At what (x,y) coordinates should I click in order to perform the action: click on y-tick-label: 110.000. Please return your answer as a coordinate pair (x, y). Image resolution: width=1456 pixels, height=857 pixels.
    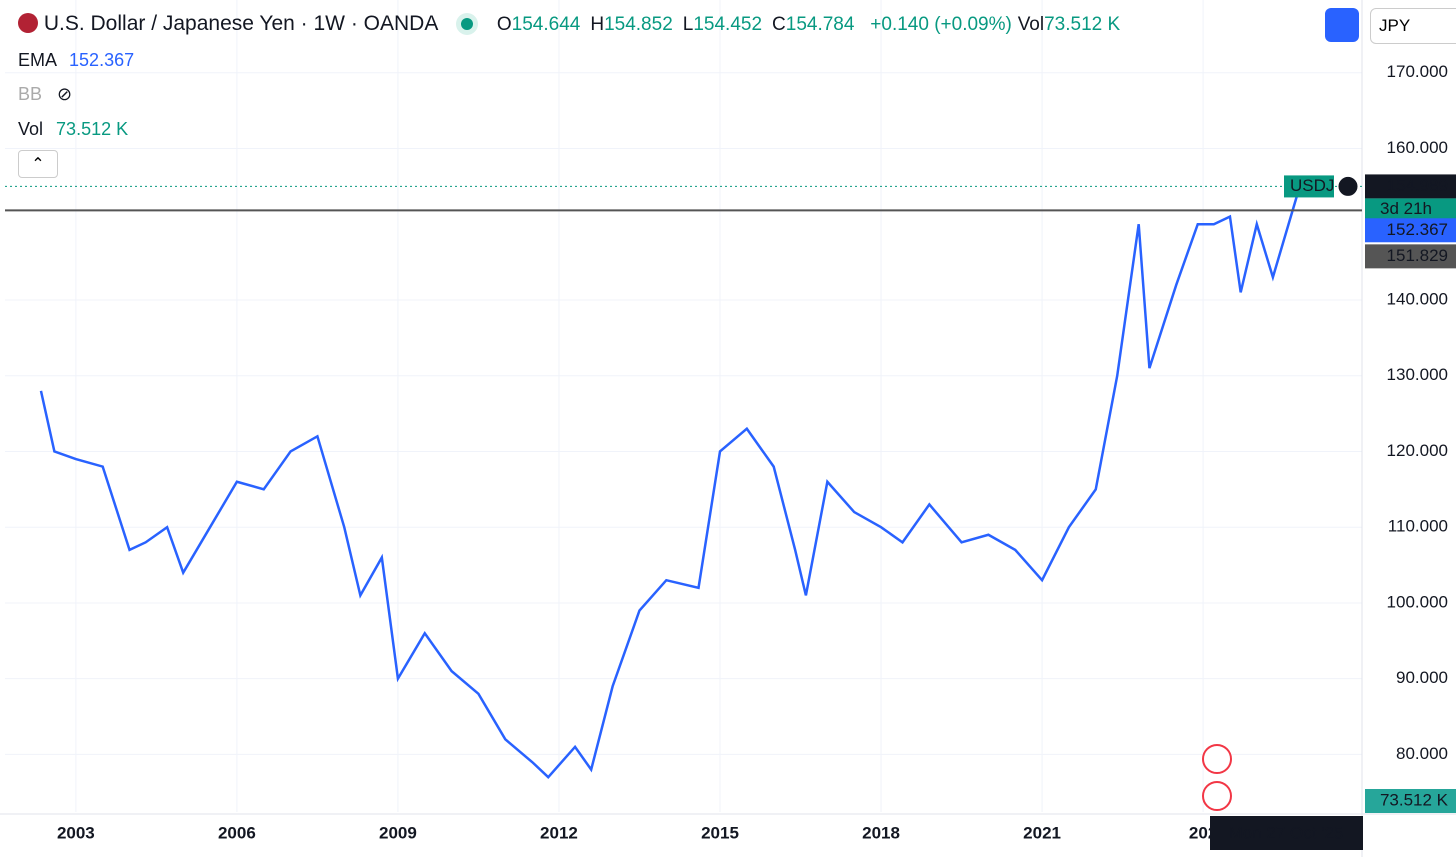
    Looking at the image, I should click on (1418, 526).